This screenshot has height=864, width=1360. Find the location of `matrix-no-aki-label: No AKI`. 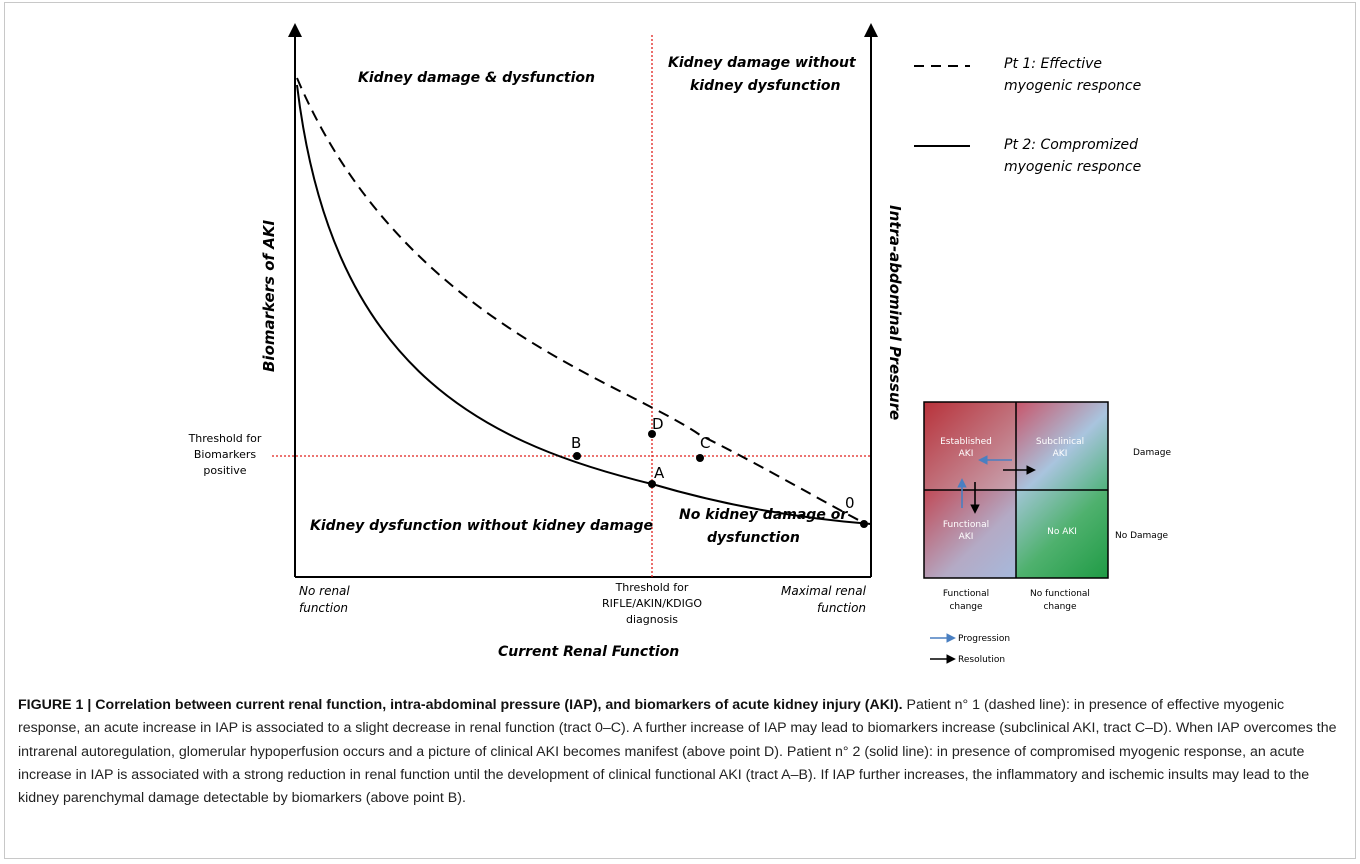

matrix-no-aki-label: No AKI is located at coordinates (1062, 532).